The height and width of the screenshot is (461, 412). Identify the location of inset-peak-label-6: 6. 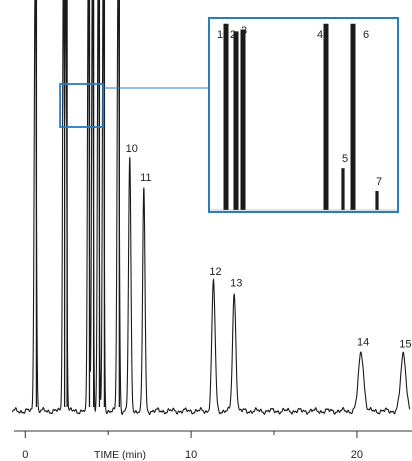
(366, 35).